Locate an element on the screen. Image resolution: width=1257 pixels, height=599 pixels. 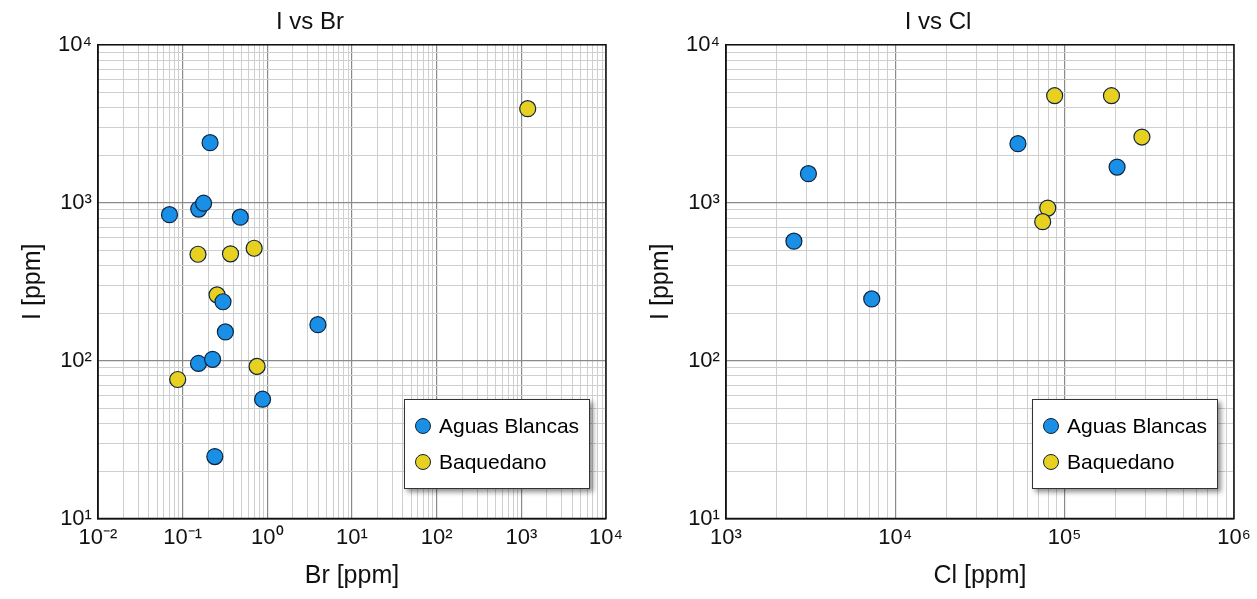
x-tick-label: 10⁶ is located at coordinates (1234, 536).